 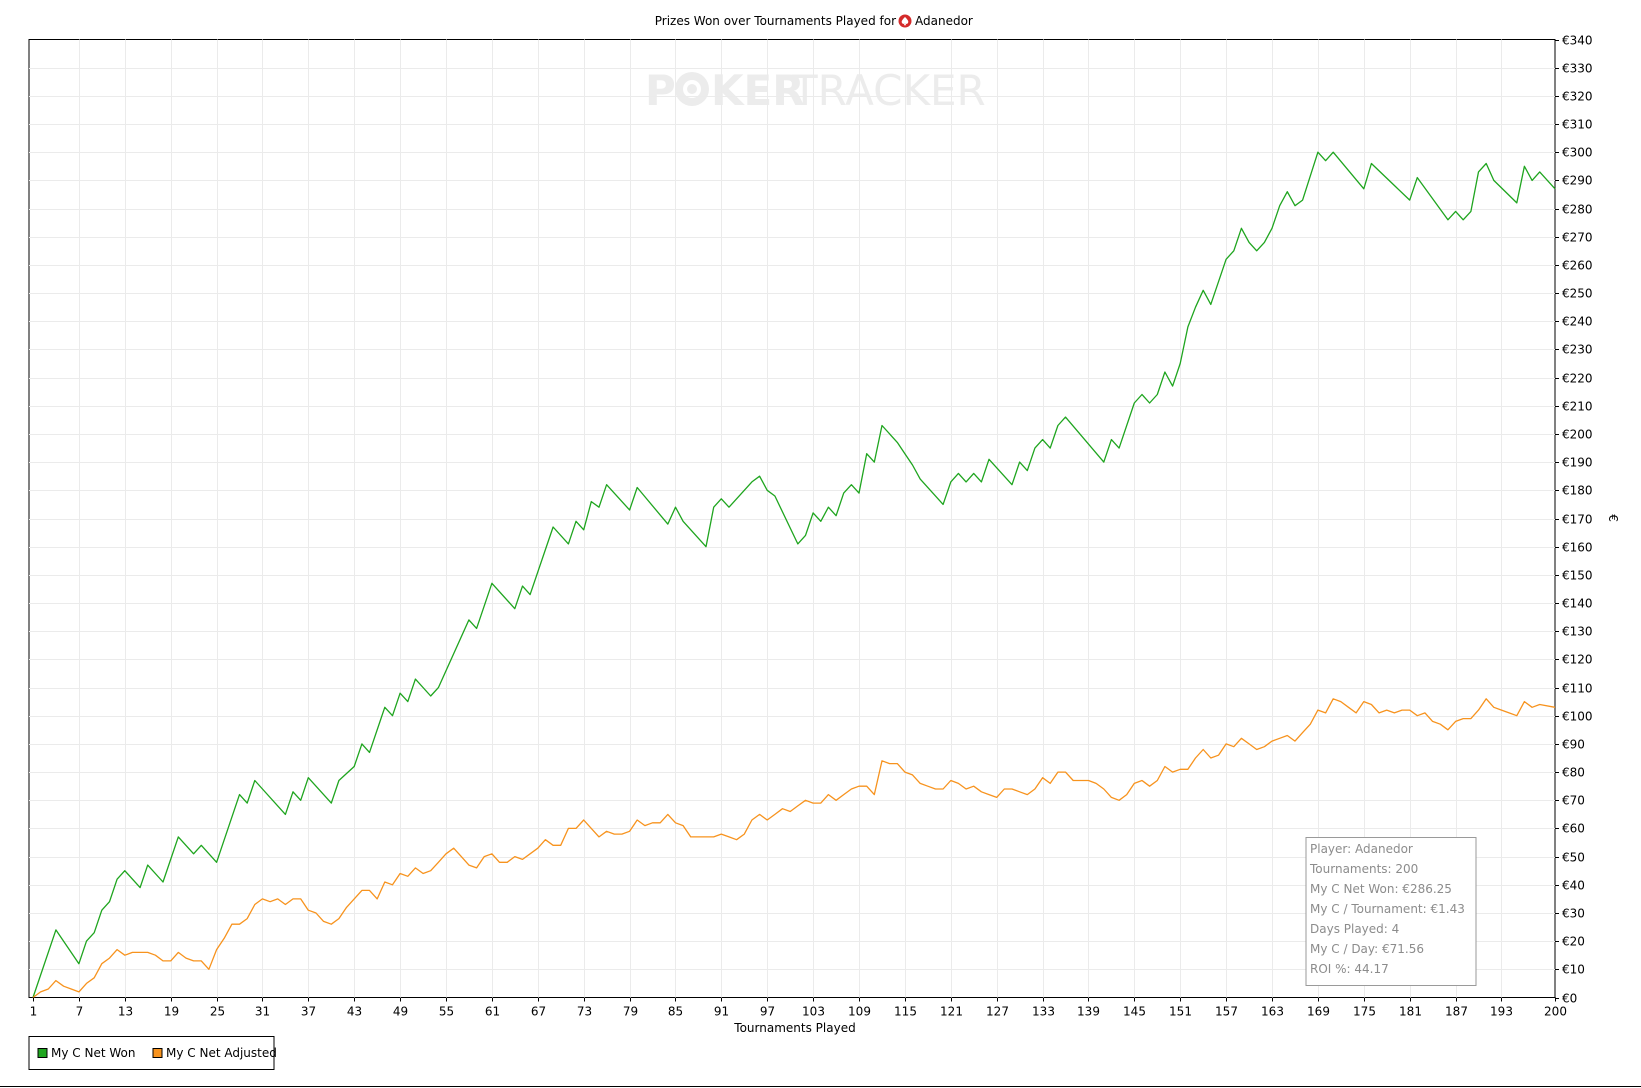 I want to click on y-tick-label: €60, so click(x=1573, y=829).